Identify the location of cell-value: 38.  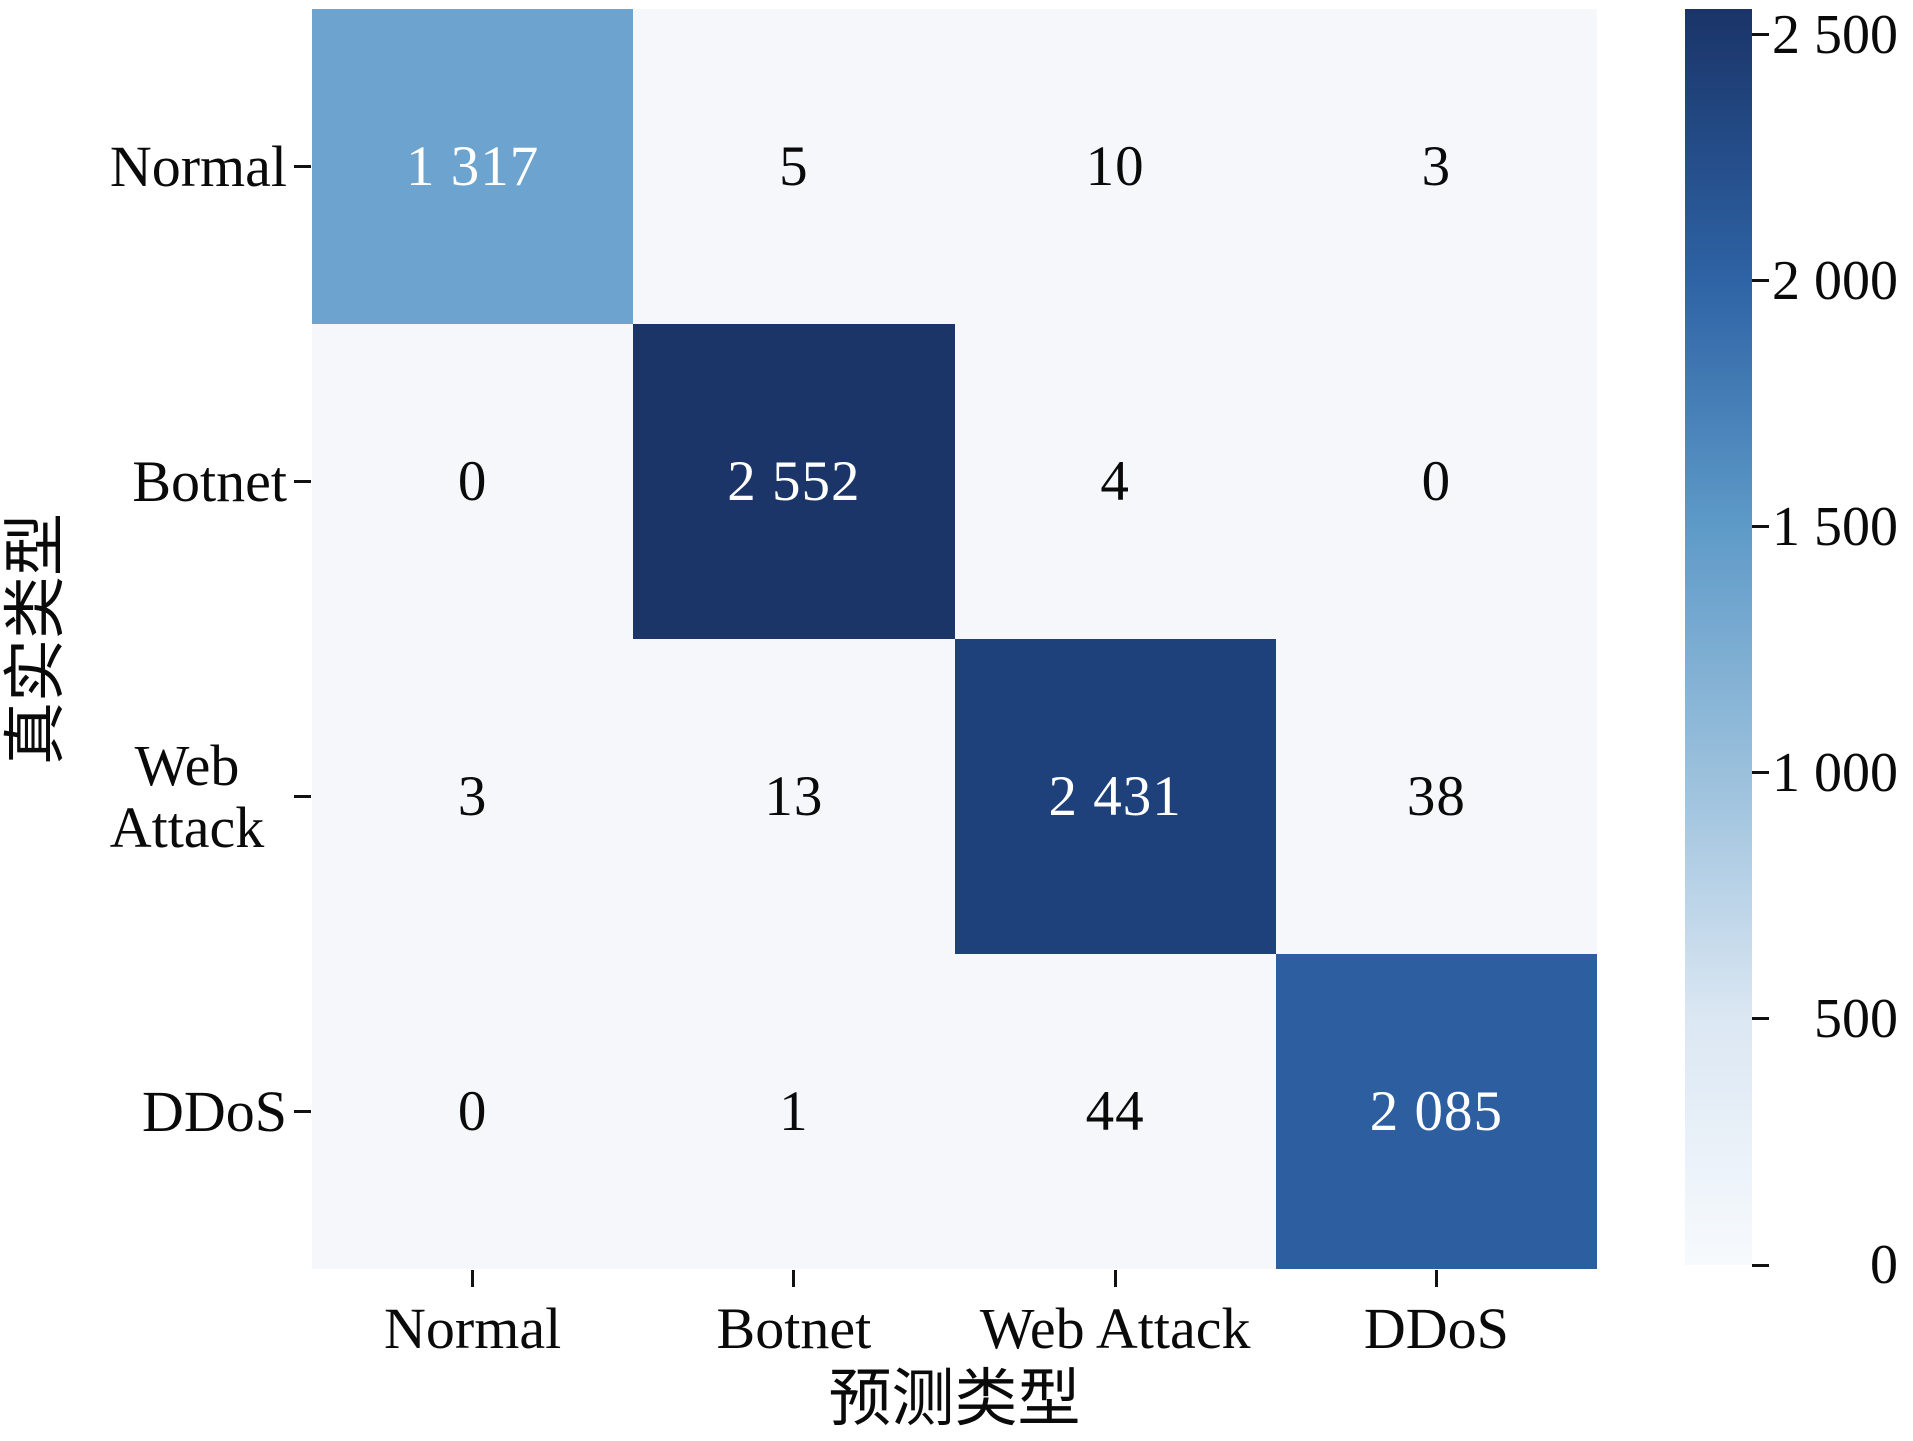
(1436, 796).